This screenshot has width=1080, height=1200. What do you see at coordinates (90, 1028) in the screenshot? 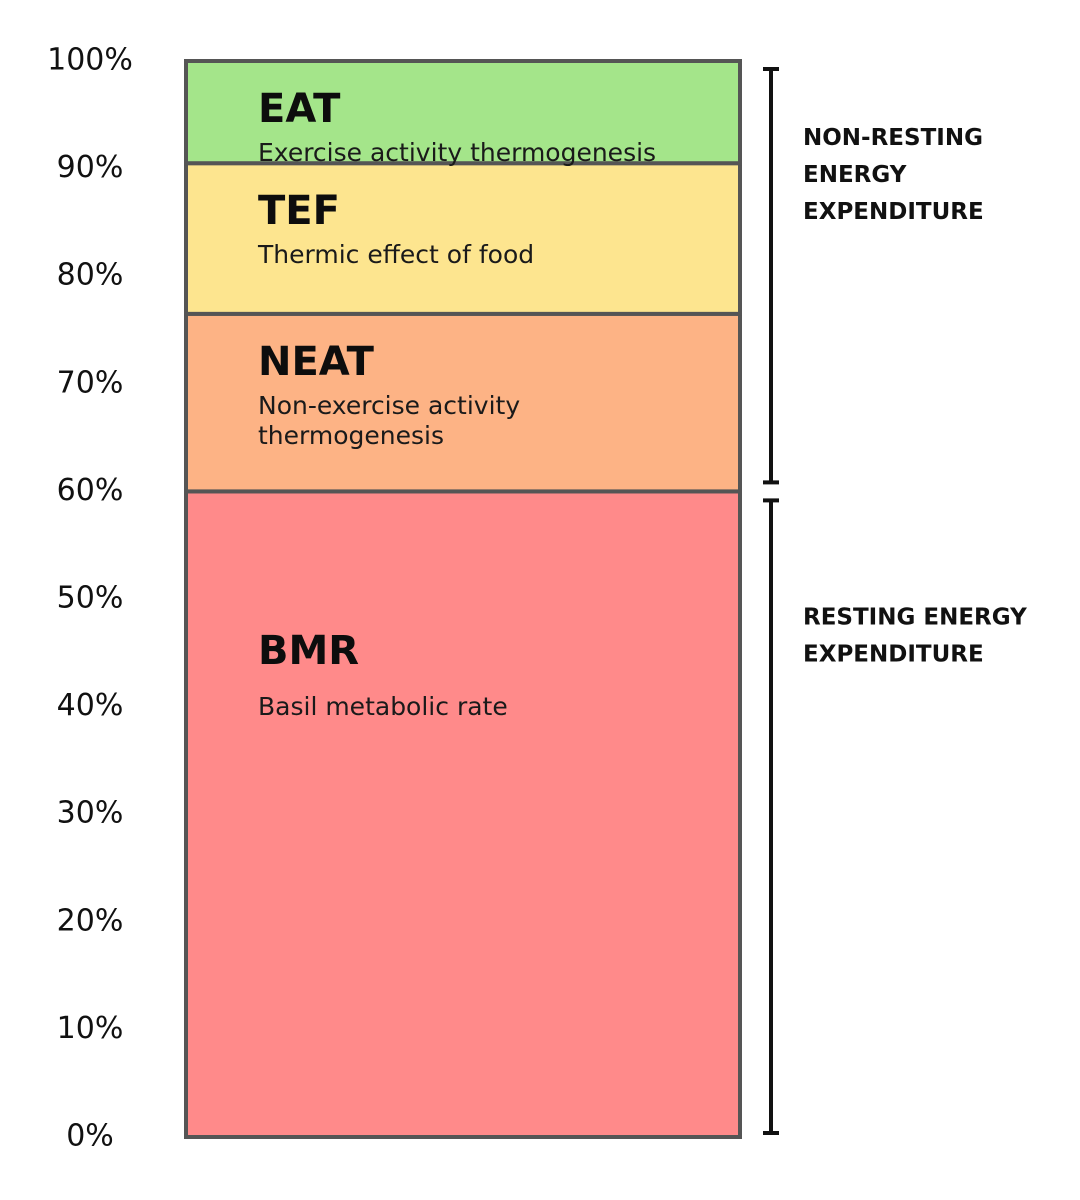
I see `y-tick-label: 10%` at bounding box center [90, 1028].